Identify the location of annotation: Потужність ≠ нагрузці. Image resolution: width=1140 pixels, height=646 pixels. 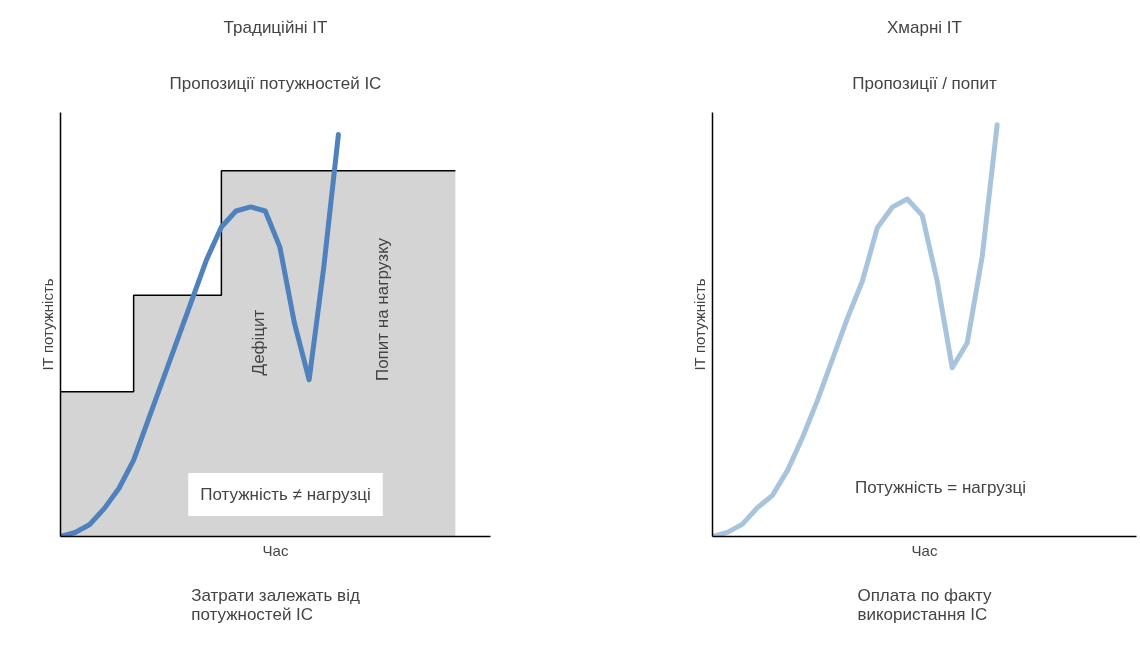
(285, 494).